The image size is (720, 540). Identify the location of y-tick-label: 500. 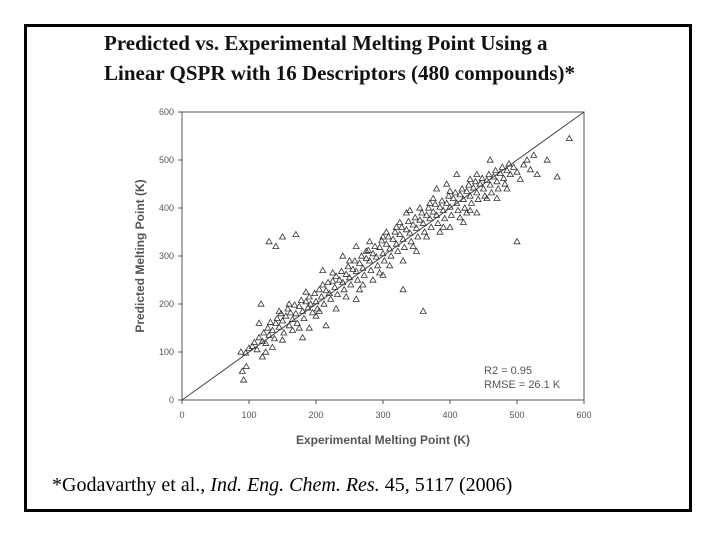
(166, 160).